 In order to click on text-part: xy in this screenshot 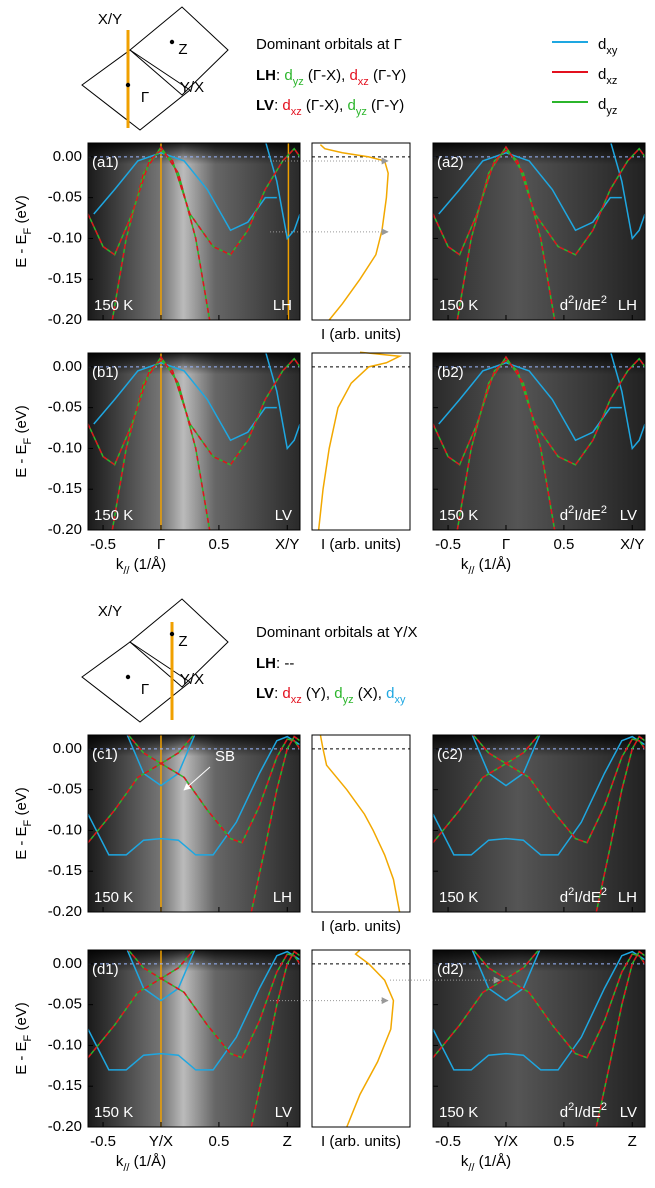, I will do `click(400, 700)`.